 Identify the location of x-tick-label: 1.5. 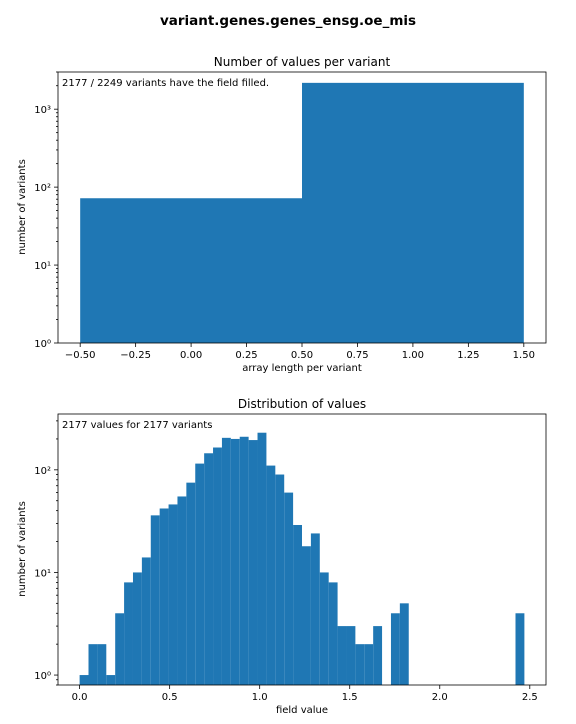
(350, 697).